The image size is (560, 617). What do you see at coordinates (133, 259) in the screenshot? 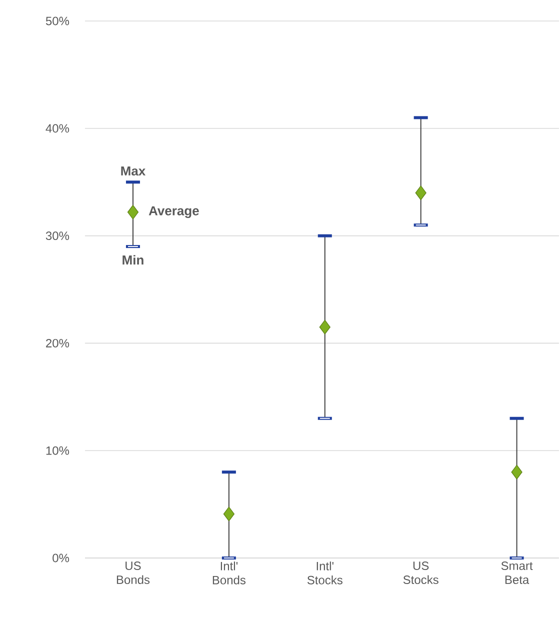
I see `annotation: Min` at bounding box center [133, 259].